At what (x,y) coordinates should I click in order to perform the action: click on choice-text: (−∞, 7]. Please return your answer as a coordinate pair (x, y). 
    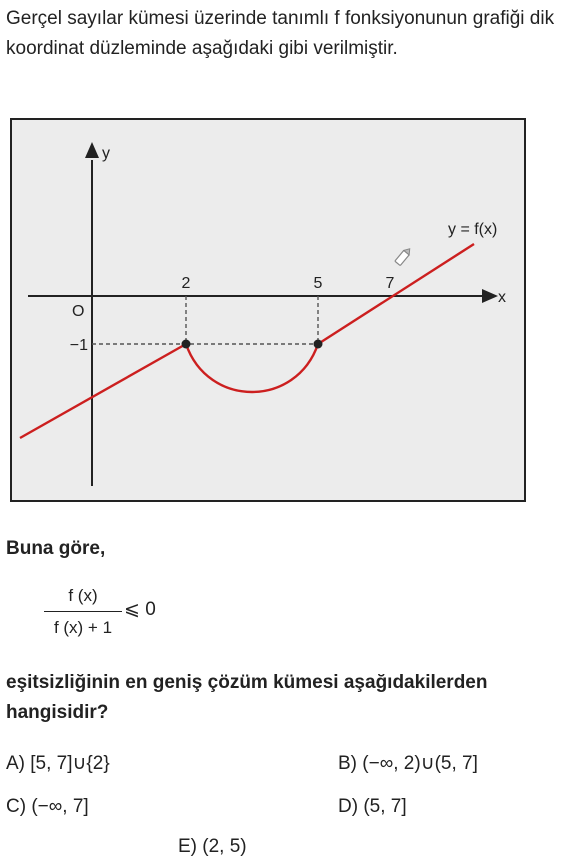
    Looking at the image, I should click on (60, 806).